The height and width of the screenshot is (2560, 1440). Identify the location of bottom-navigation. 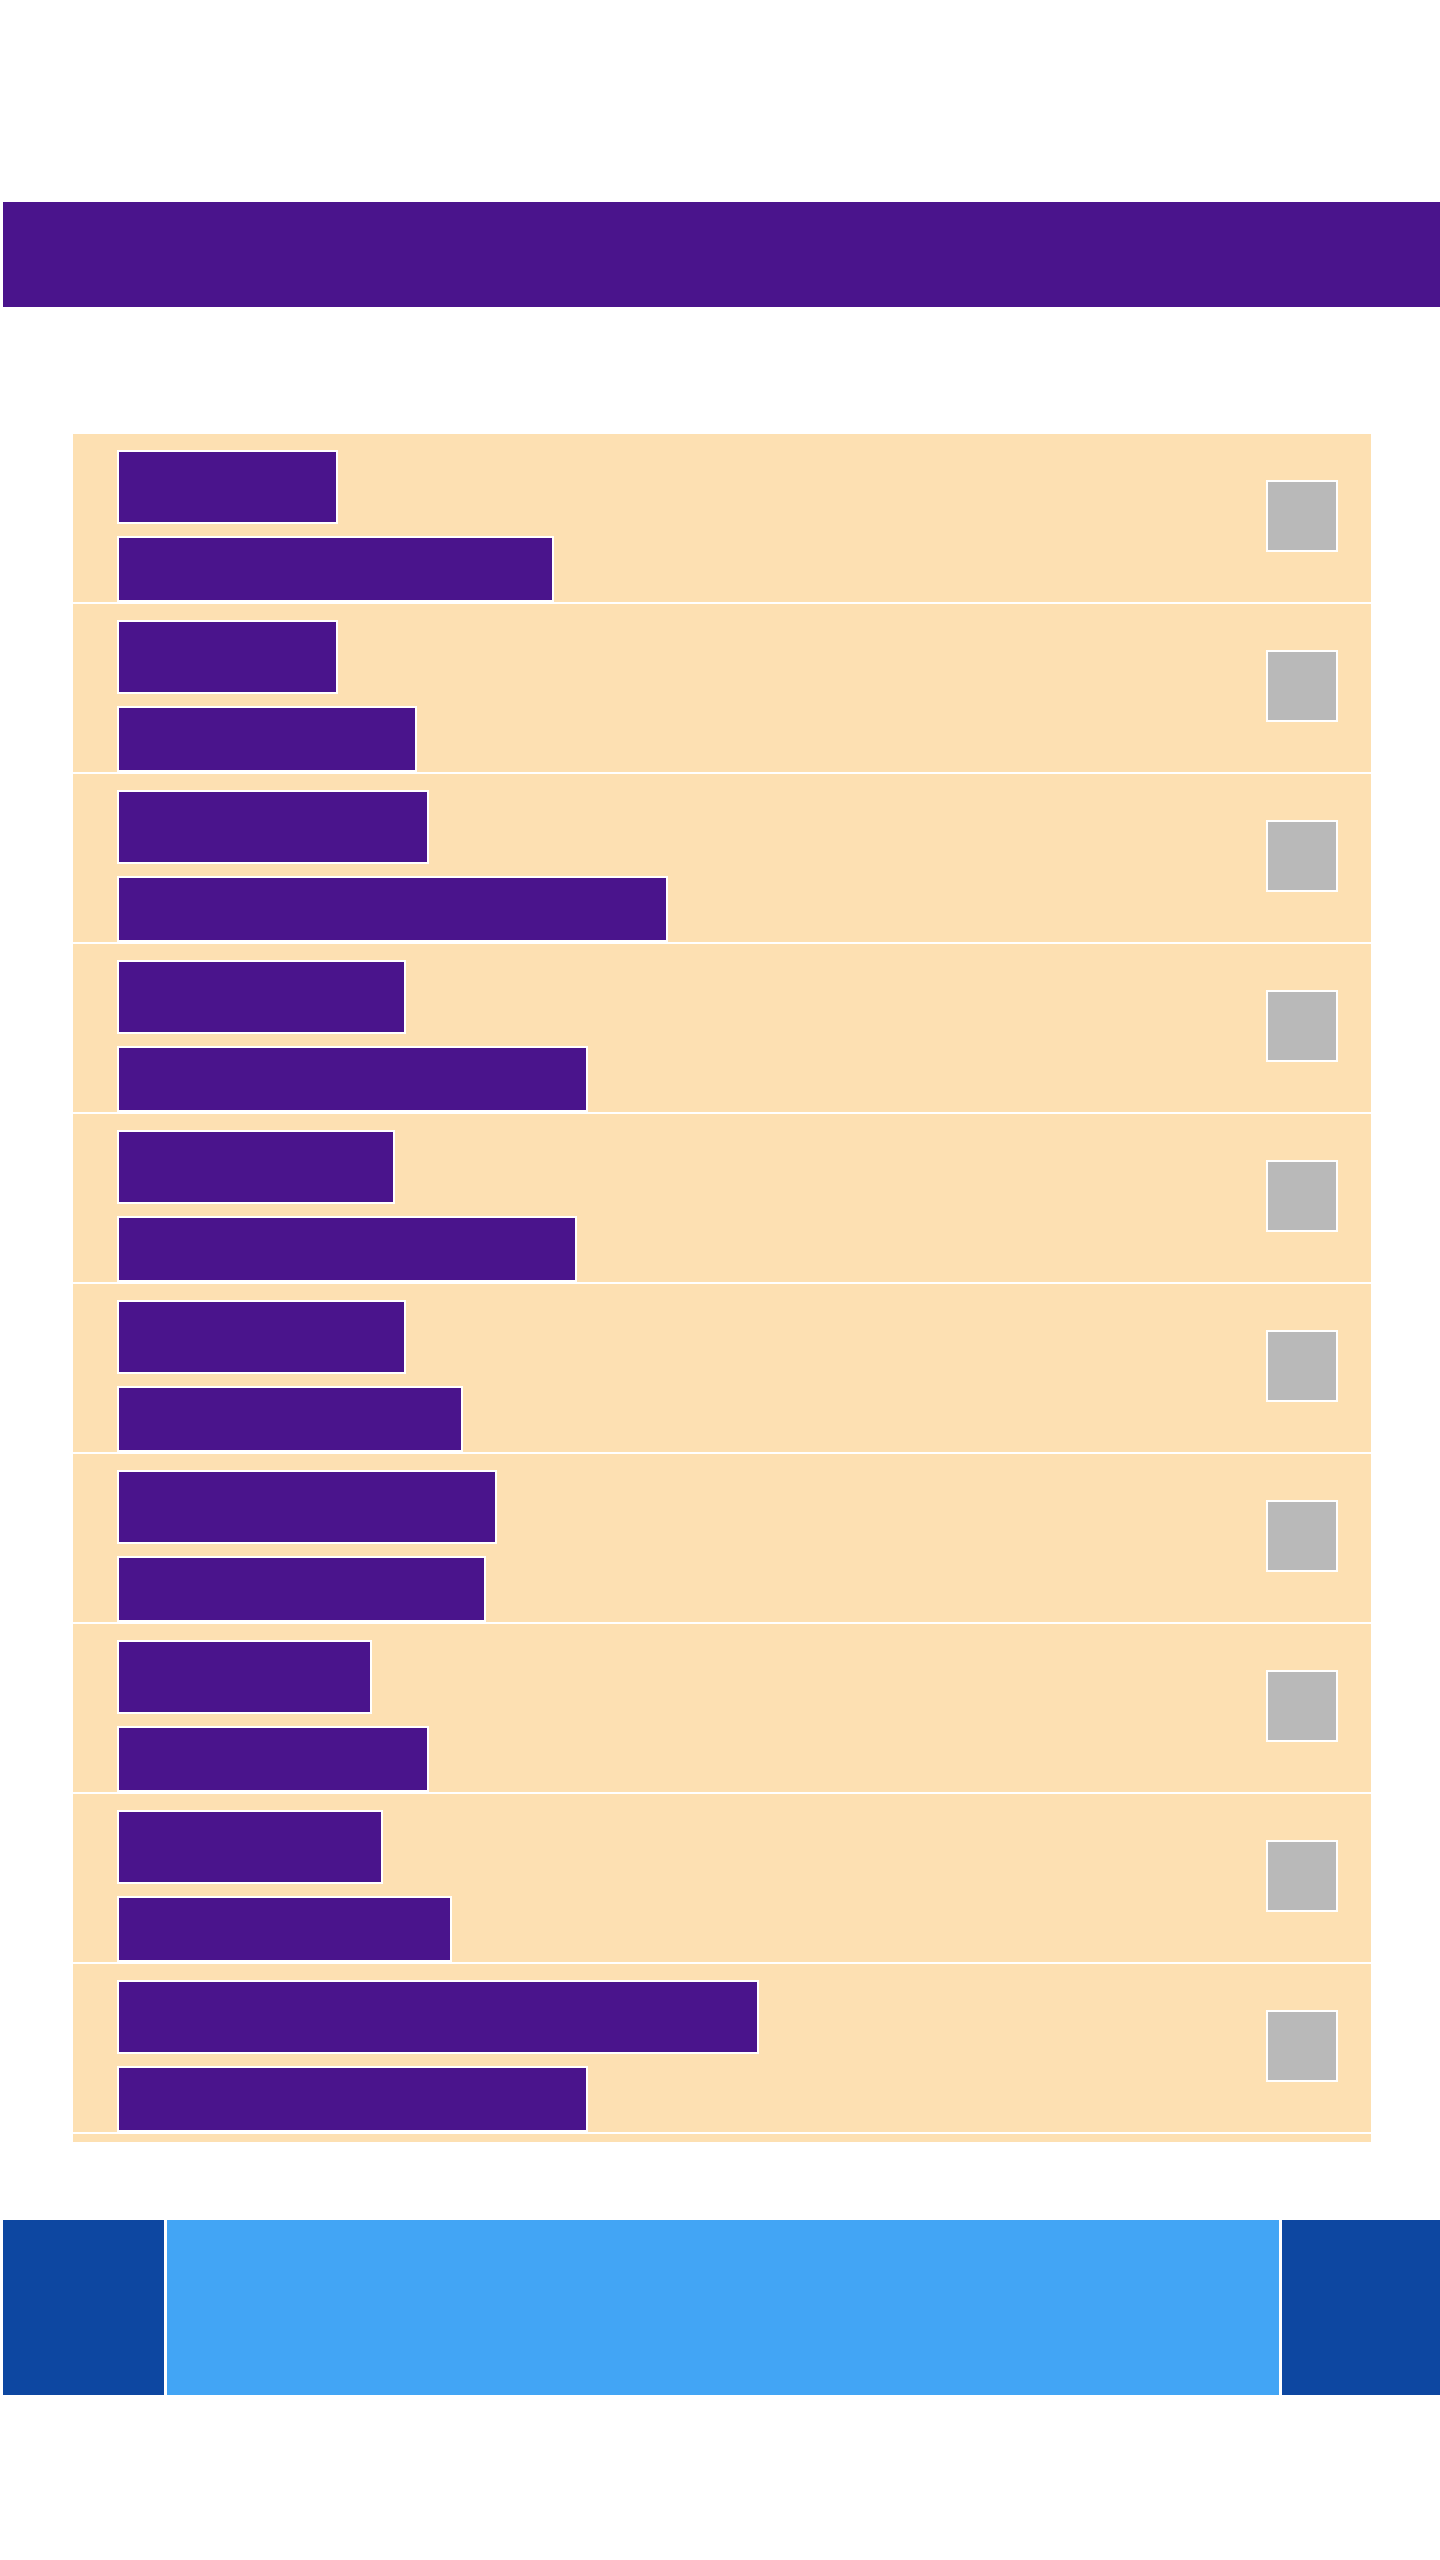
(721, 2307).